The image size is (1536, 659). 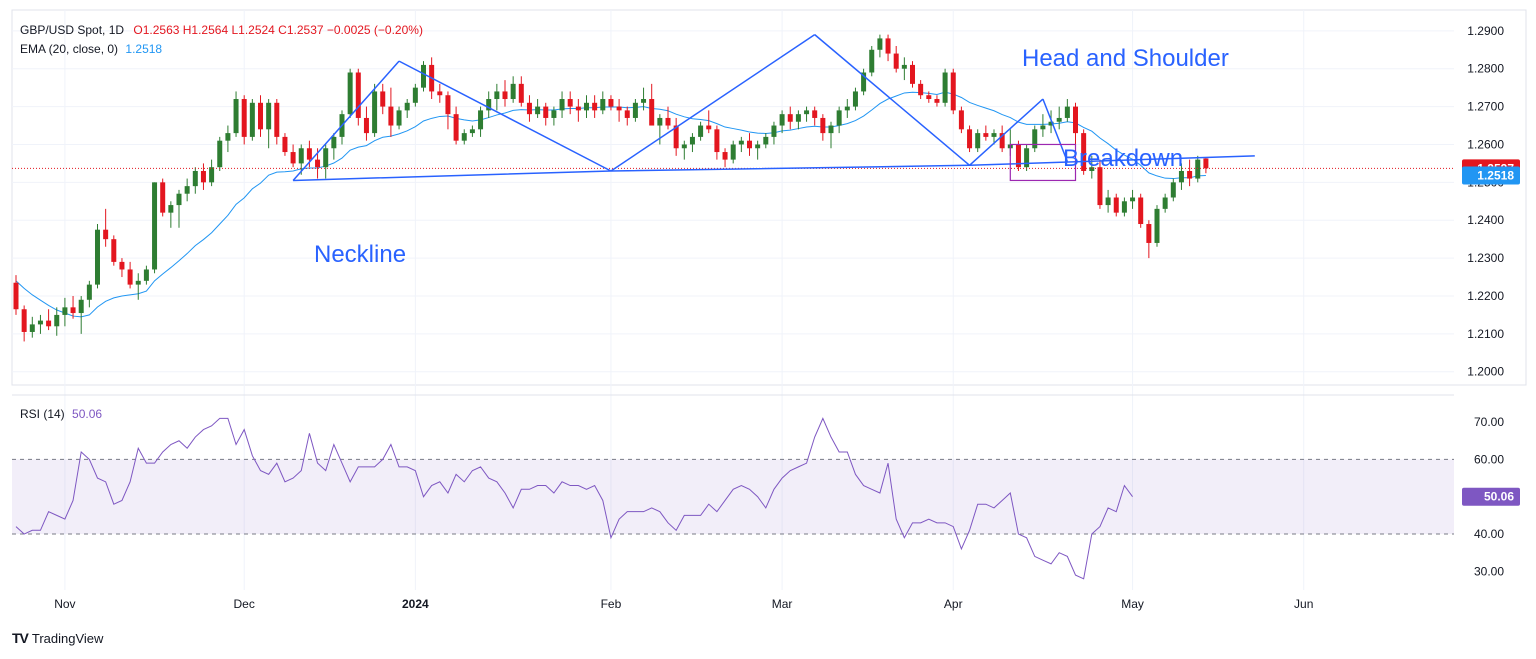 I want to click on price-tick-label: 1.2900, so click(x=1485, y=31).